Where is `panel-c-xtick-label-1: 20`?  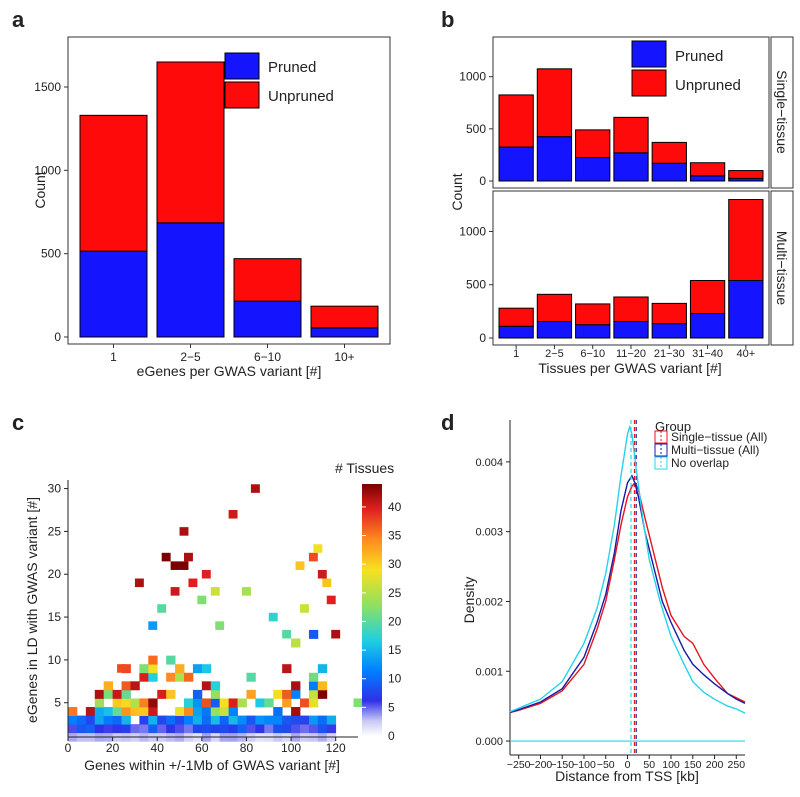
panel-c-xtick-label-1: 20 is located at coordinates (113, 748).